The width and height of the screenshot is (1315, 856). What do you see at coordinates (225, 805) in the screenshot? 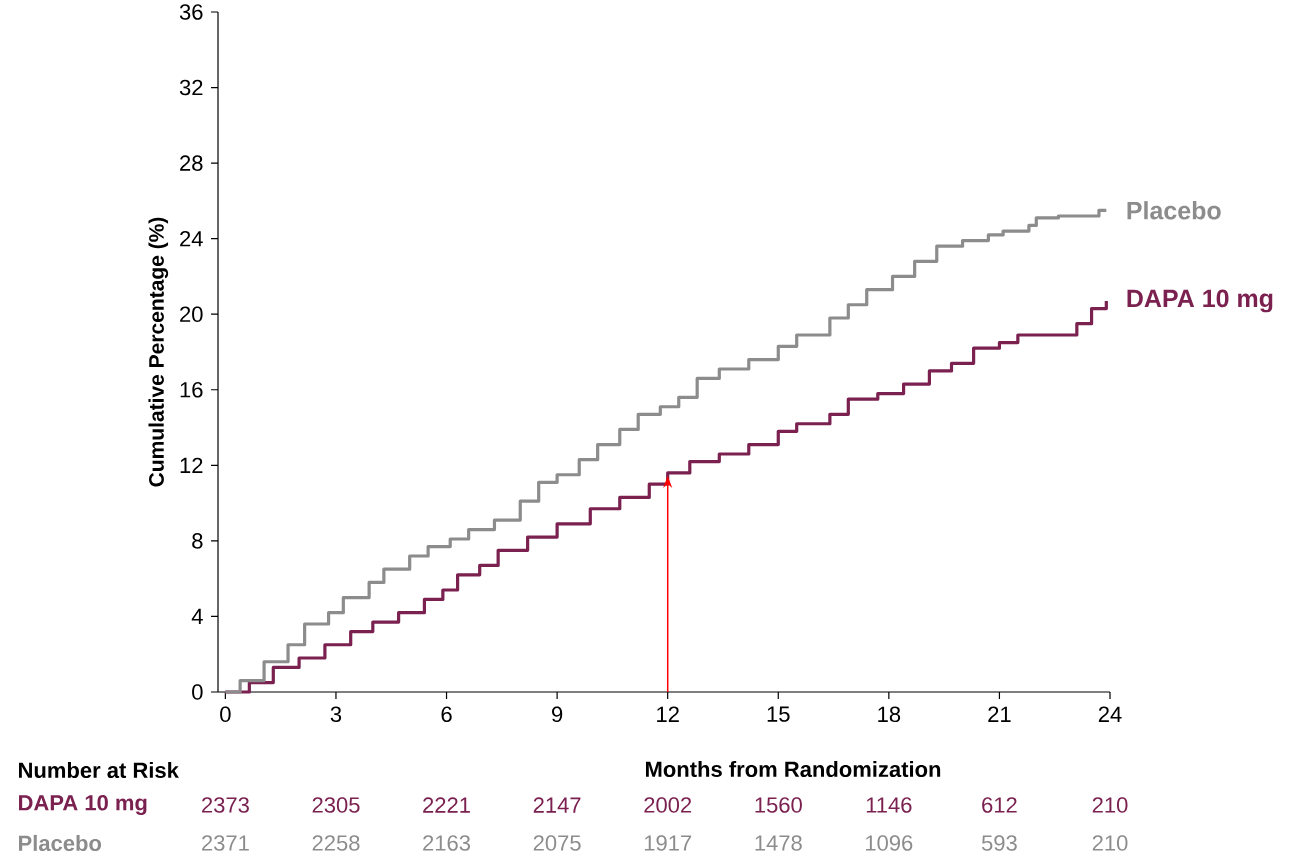
I see `text: 2373` at bounding box center [225, 805].